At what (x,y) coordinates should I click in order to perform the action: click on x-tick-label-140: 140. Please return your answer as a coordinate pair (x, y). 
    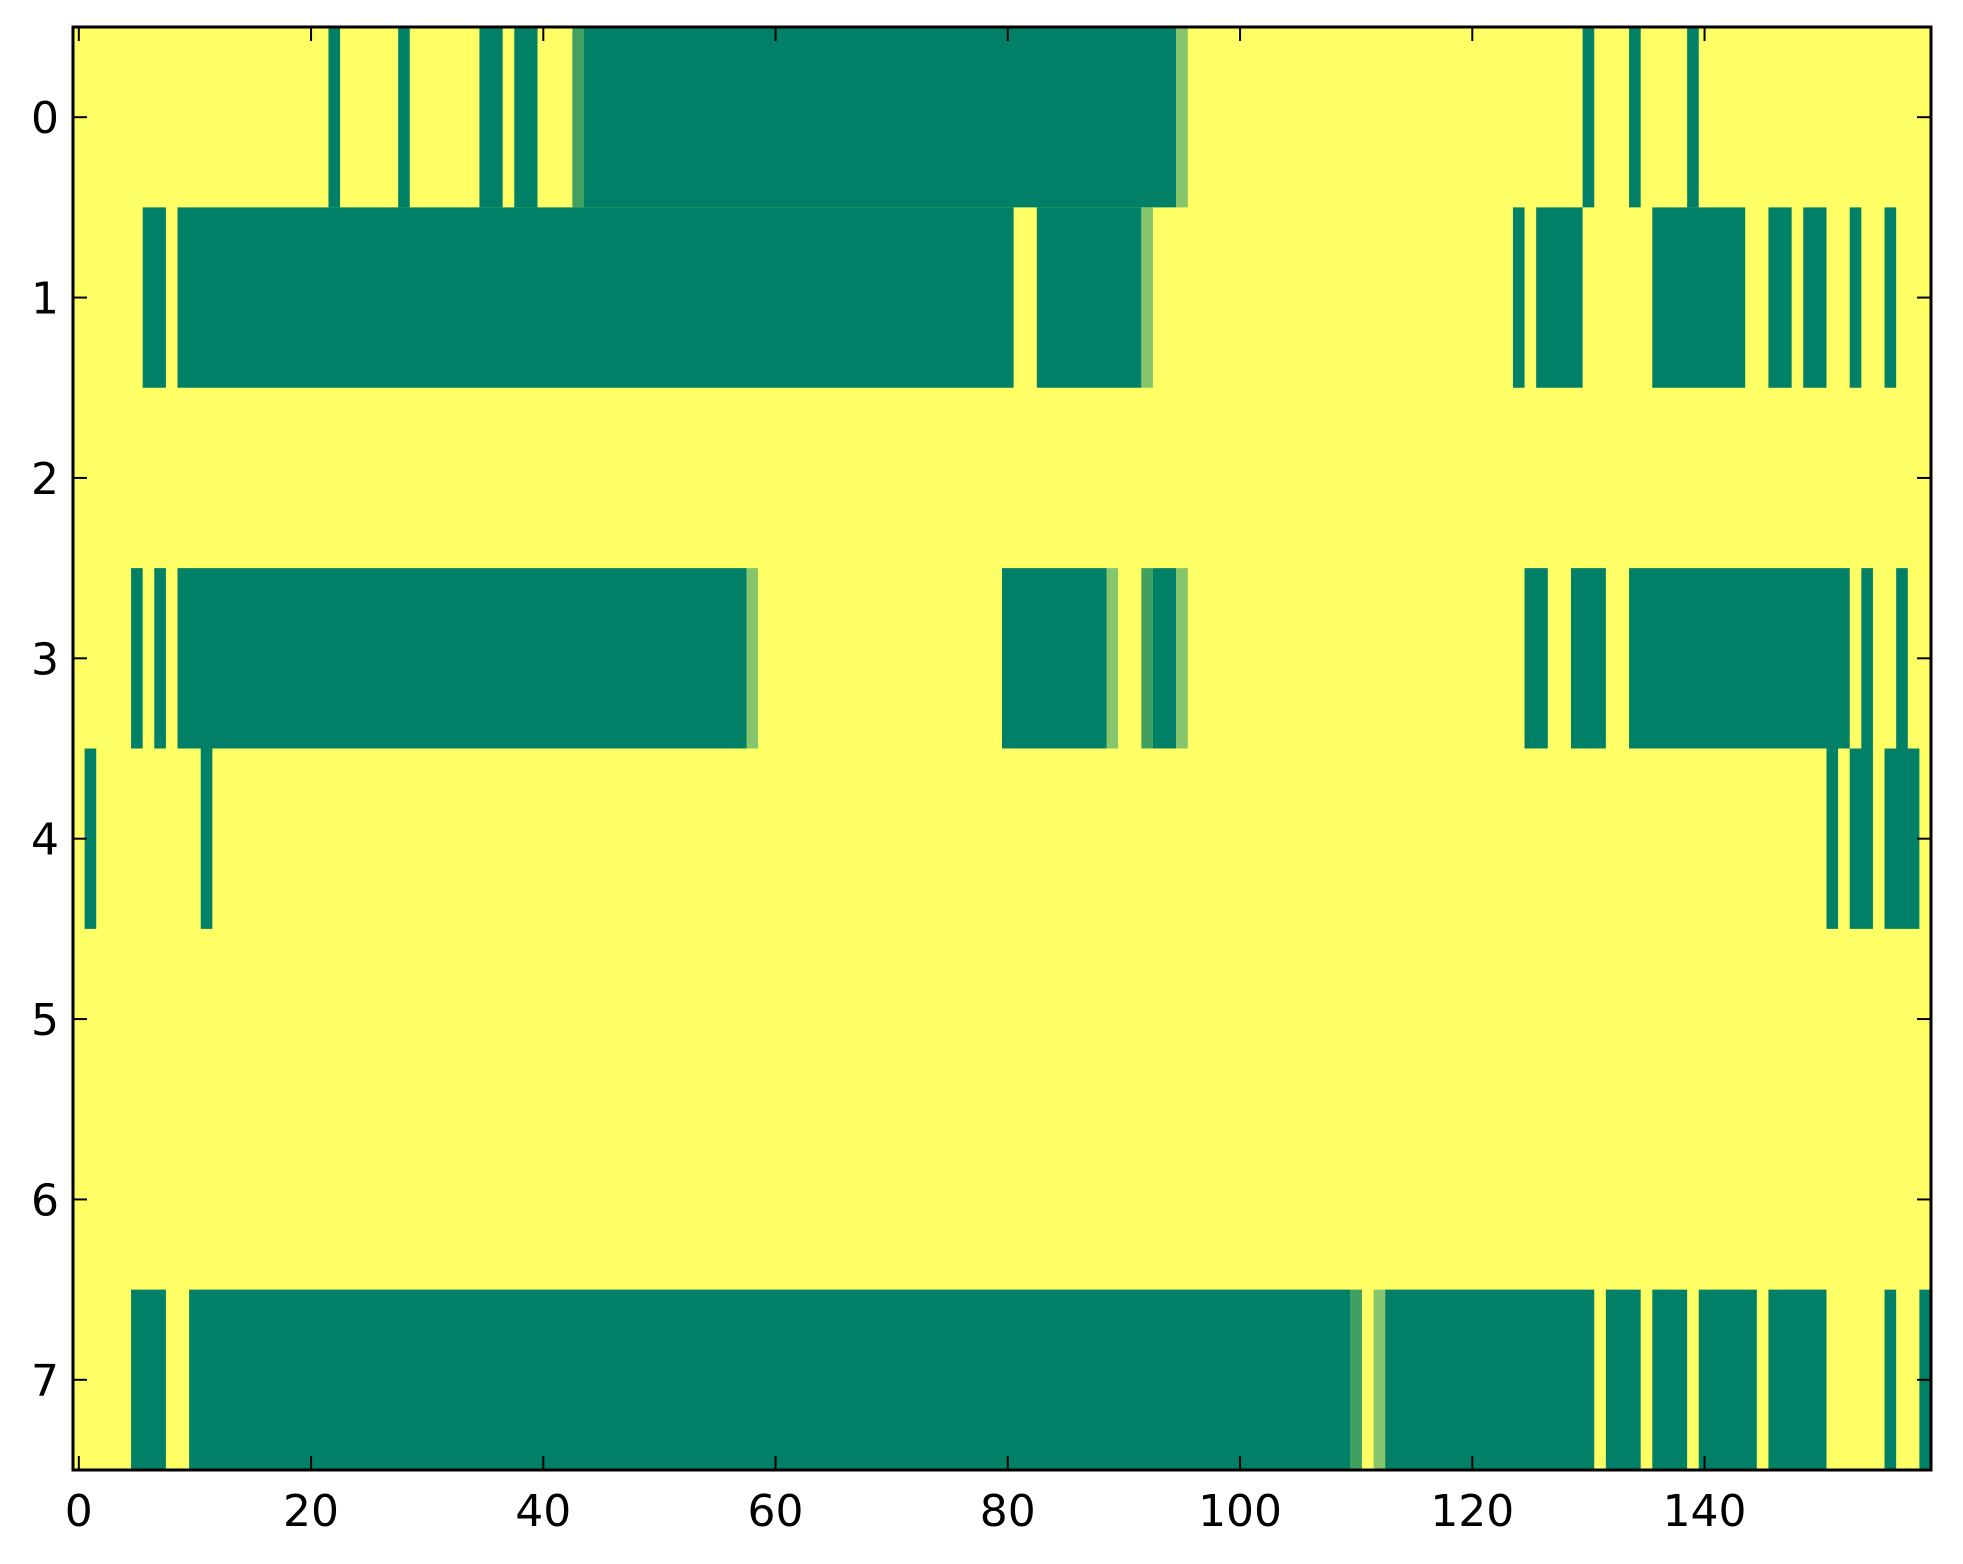
    Looking at the image, I should click on (1705, 1511).